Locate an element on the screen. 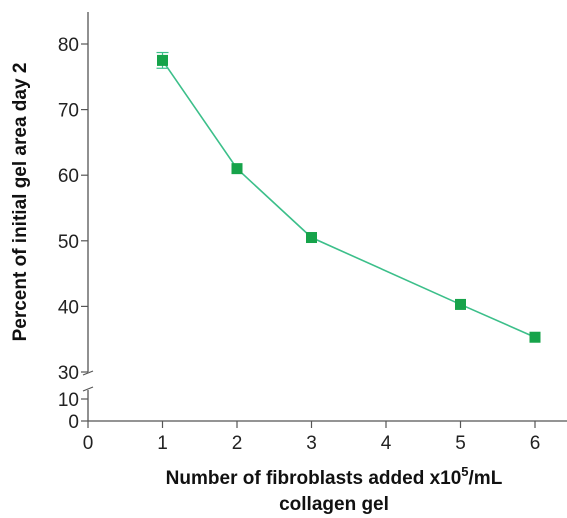 The image size is (567, 518). y-tick-label: 50 is located at coordinates (68, 242).